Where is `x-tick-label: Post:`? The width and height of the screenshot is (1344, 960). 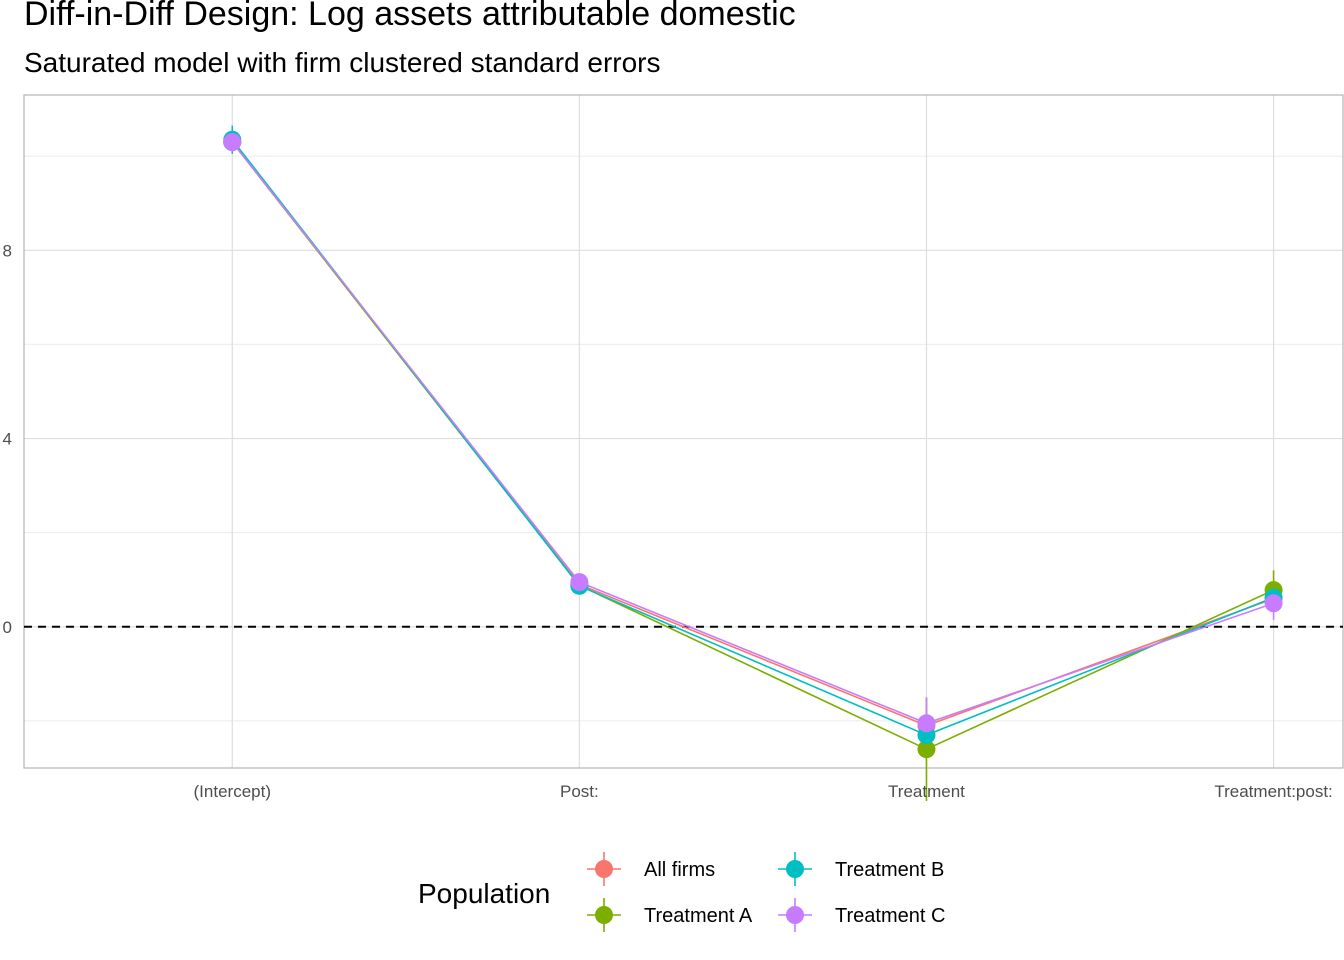
x-tick-label: Post: is located at coordinates (579, 791).